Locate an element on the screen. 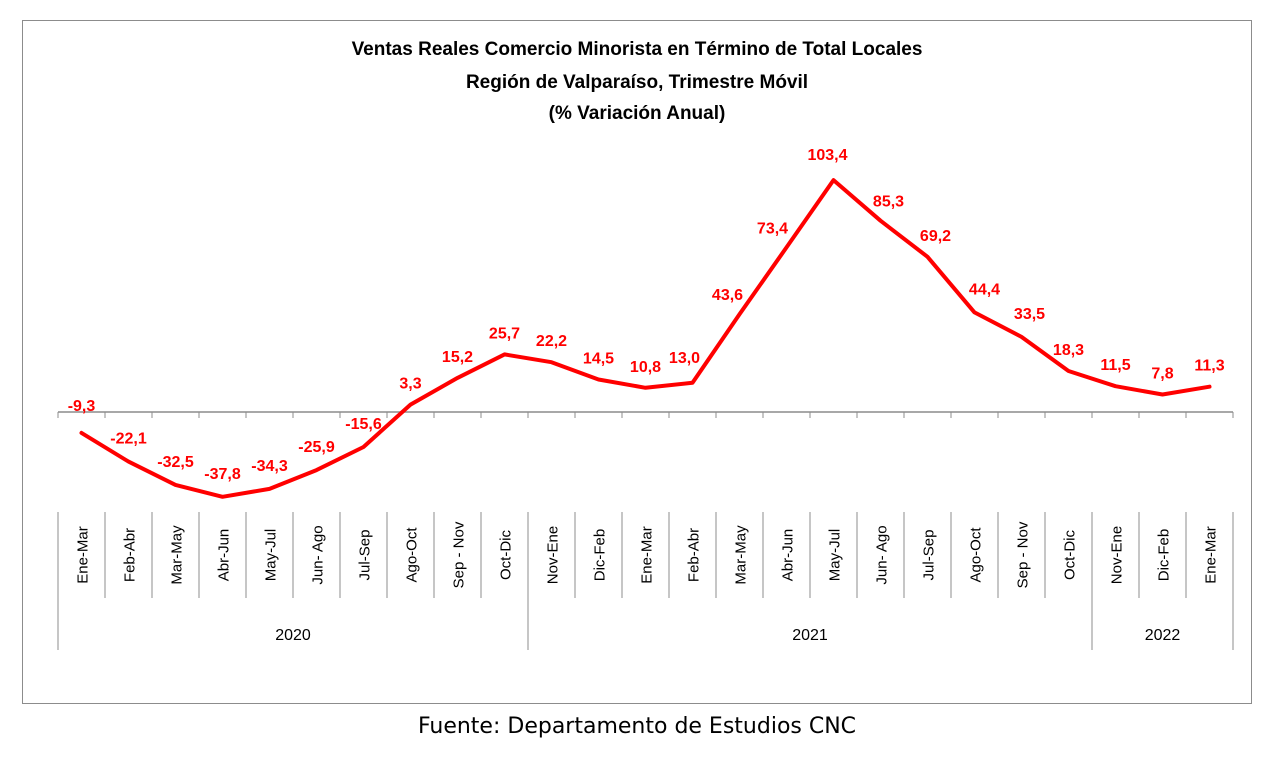 The image size is (1274, 768). data-label: 18,3 is located at coordinates (1068, 350).